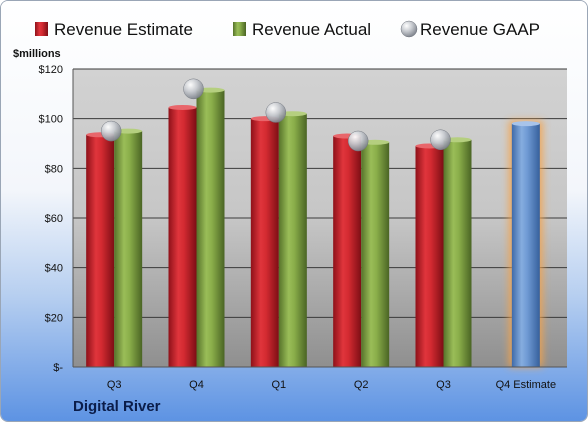 The image size is (588, 422). Describe the element at coordinates (37, 54) in the screenshot. I see `y-axis-label: $millions` at that location.